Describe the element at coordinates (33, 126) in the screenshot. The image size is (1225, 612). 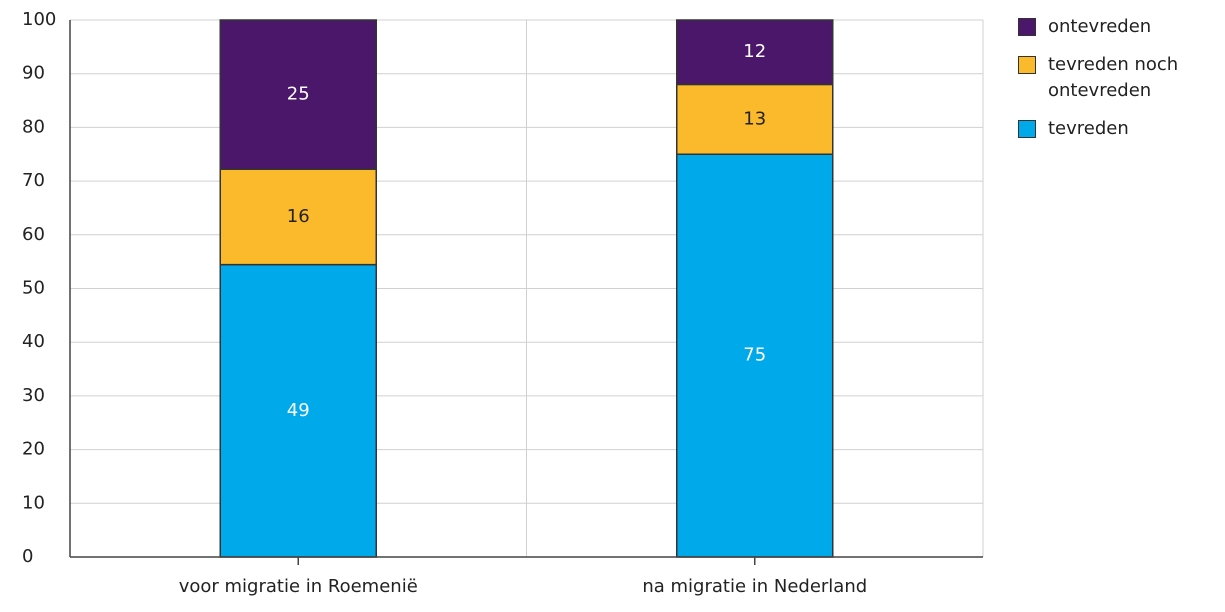
I see `y-tick-label: 80` at that location.